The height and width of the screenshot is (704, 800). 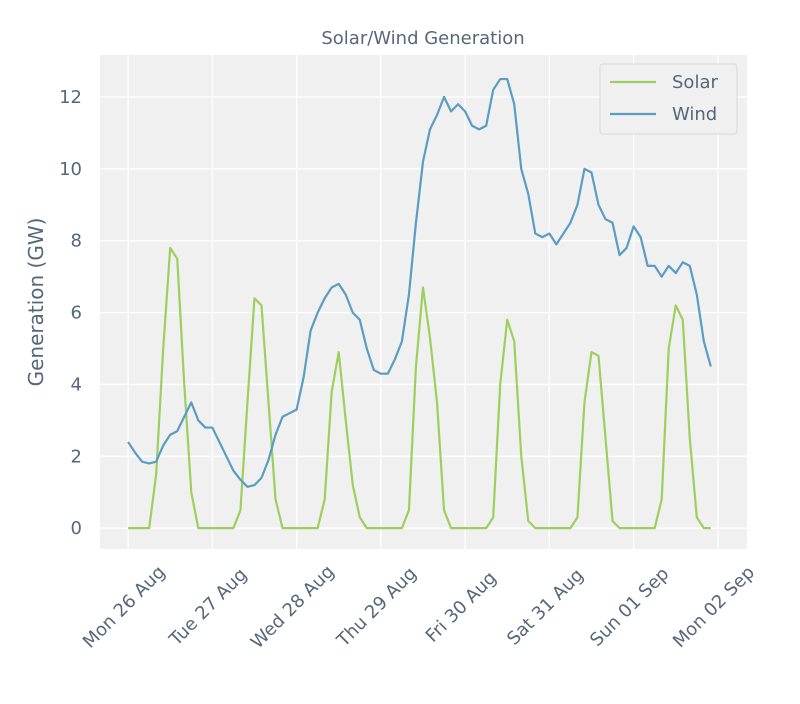 What do you see at coordinates (76, 313) in the screenshot?
I see `y-tick-label: 6` at bounding box center [76, 313].